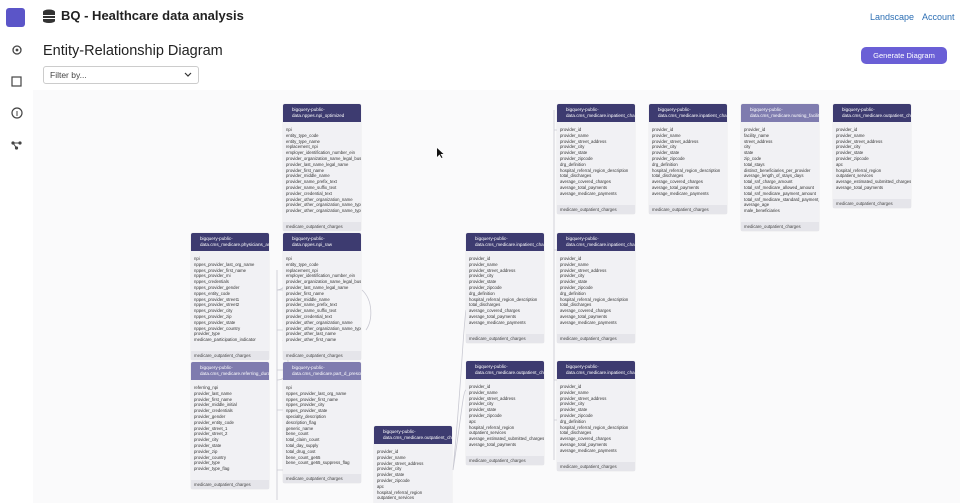  Describe the element at coordinates (302, 270) in the screenshot. I see `field-name: replacement_npi` at that location.